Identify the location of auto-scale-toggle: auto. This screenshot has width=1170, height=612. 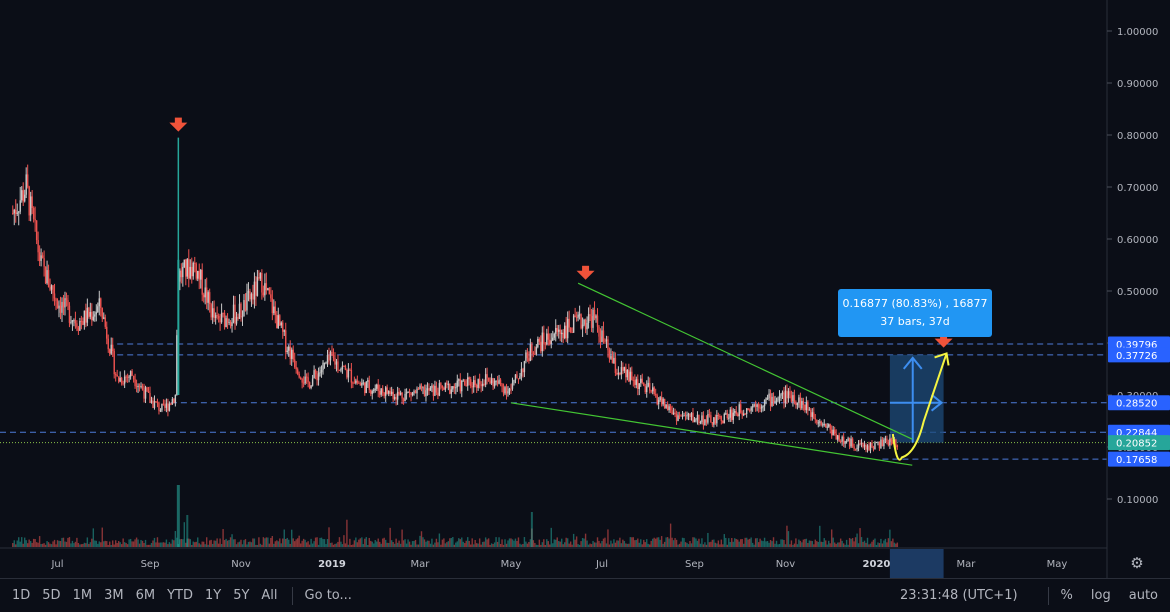
(1143, 595).